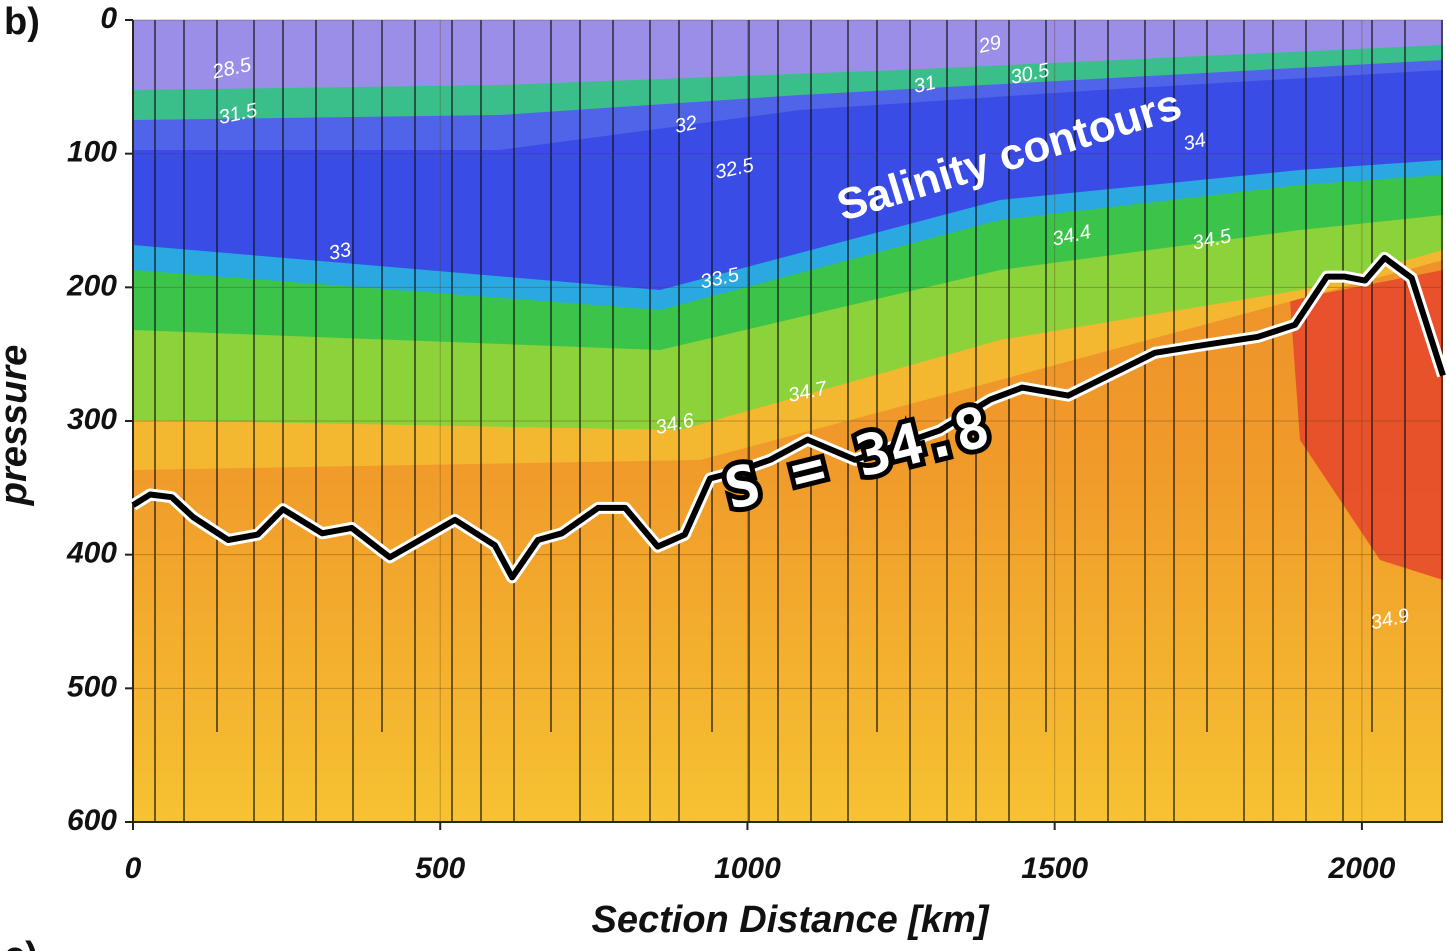 The height and width of the screenshot is (951, 1447). What do you see at coordinates (1194, 142) in the screenshot?
I see `contour-label: 34` at bounding box center [1194, 142].